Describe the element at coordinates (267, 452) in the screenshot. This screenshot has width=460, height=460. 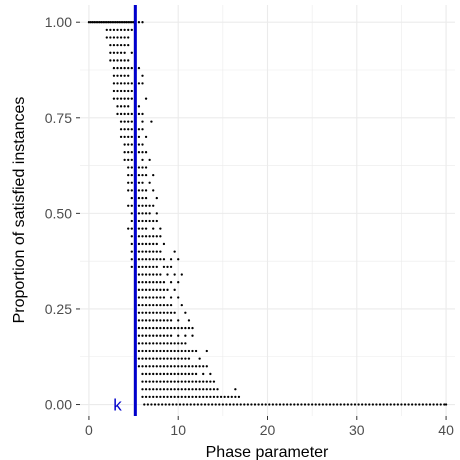
I see `x-axis-title: Phase parameter` at that location.